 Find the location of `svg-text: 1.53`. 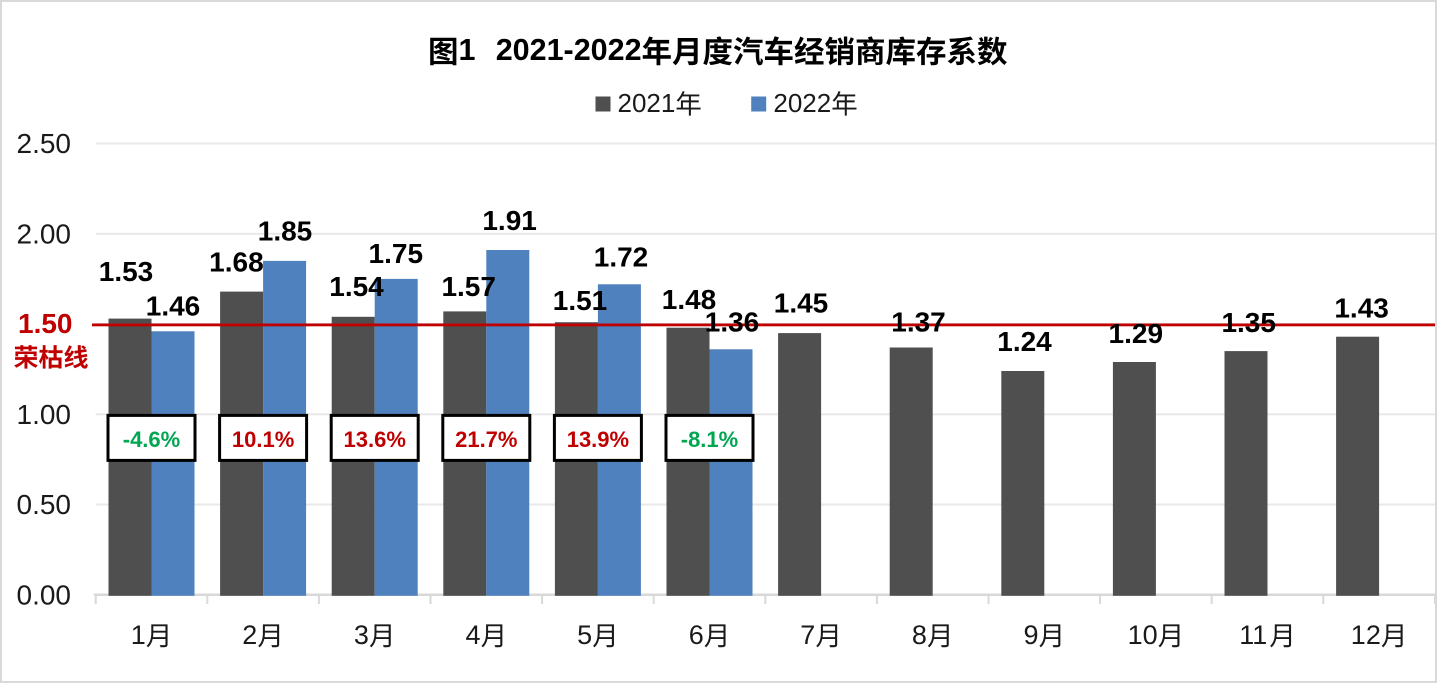

svg-text: 1.53 is located at coordinates (126, 271).